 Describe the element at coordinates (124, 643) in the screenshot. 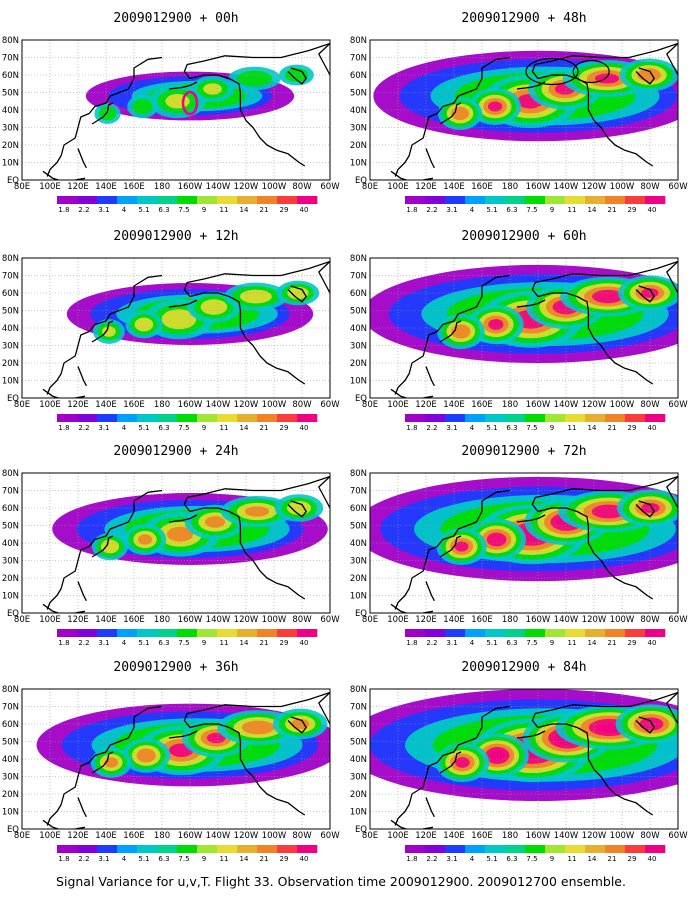

I see `colorbar-label: 4` at that location.